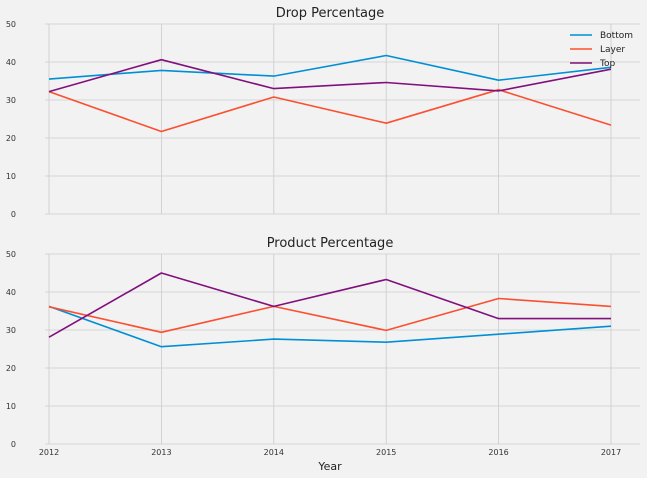  I want to click on x-axis-label: Year, so click(329, 466).